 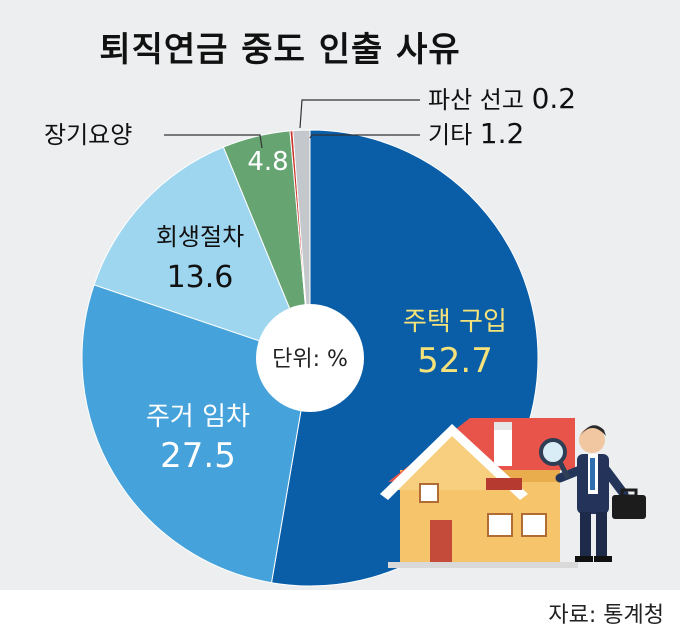 I want to click on house-illustration, so click(x=479, y=493).